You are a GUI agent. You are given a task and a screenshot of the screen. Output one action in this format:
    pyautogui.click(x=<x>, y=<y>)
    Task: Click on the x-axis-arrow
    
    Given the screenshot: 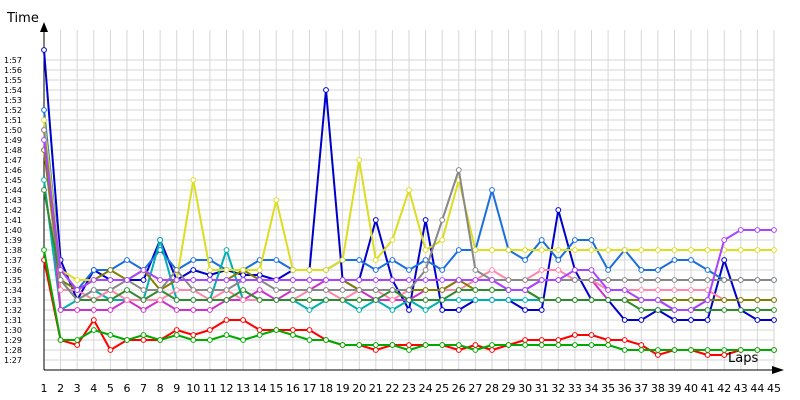 What is the action you would take?
    pyautogui.click(x=778, y=370)
    